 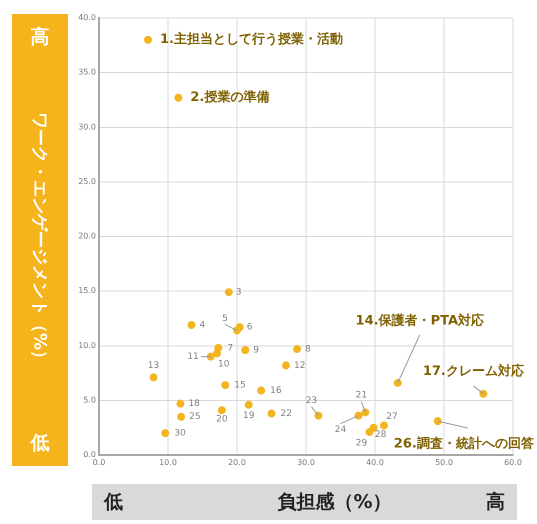 What do you see at coordinates (230, 348) in the screenshot?
I see `annotation: 7` at bounding box center [230, 348].